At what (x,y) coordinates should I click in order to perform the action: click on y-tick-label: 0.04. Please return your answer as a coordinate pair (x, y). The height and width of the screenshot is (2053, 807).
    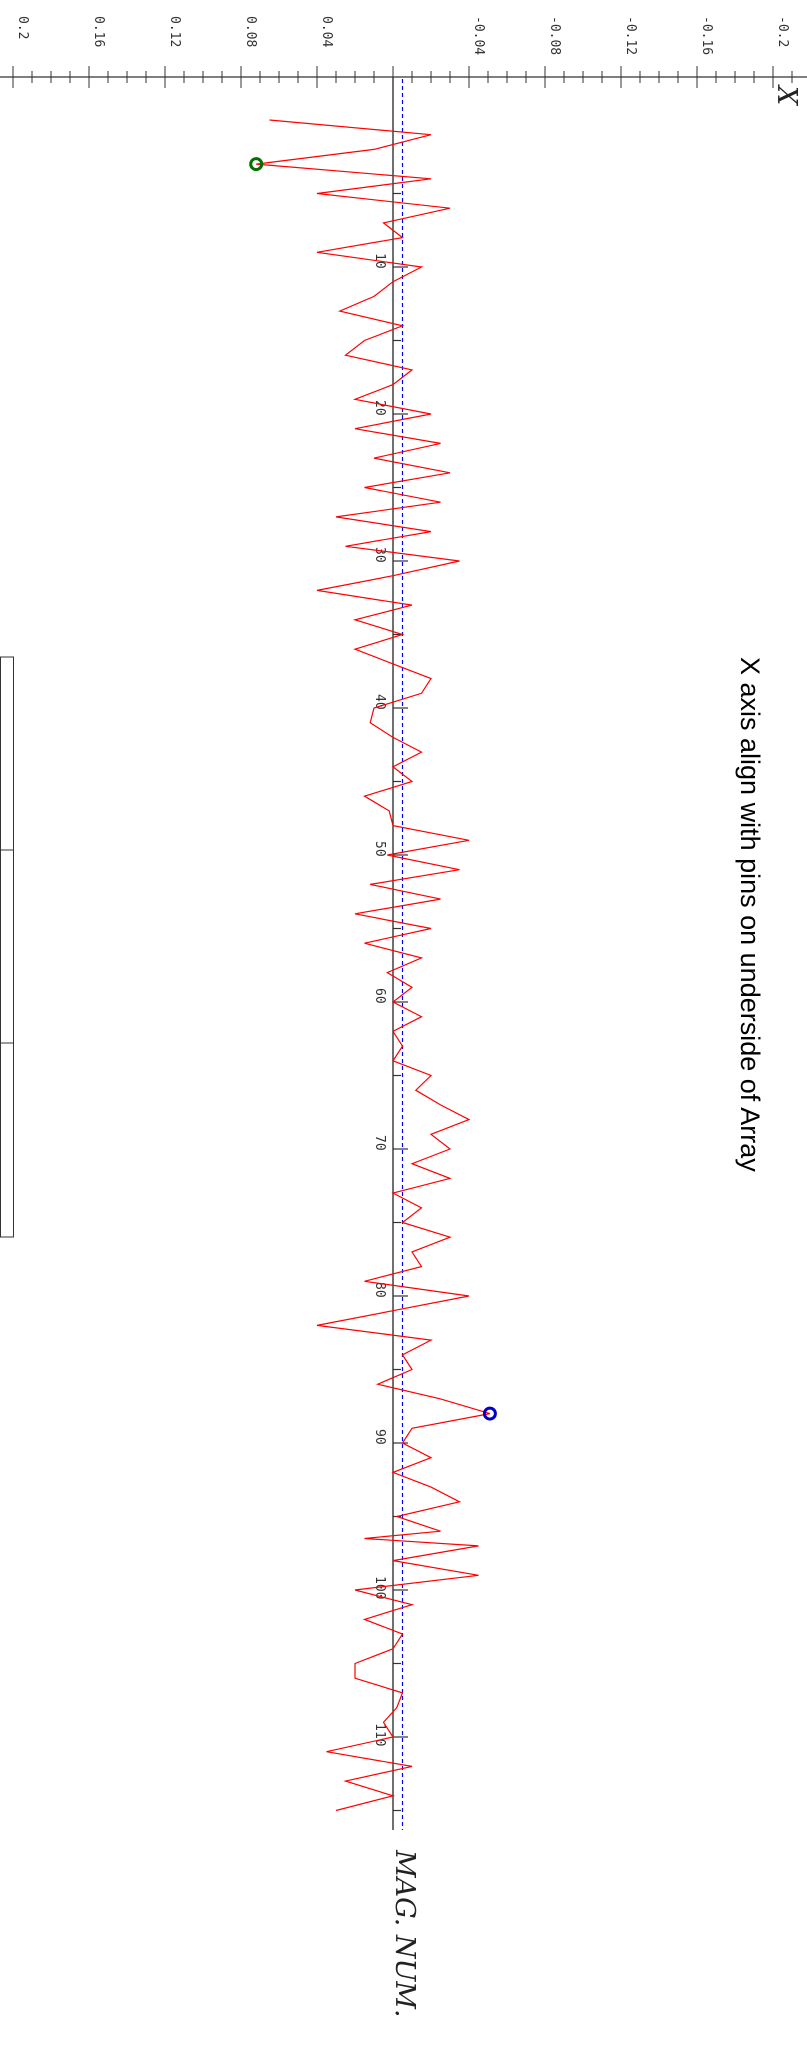
    Looking at the image, I should click on (326, 31).